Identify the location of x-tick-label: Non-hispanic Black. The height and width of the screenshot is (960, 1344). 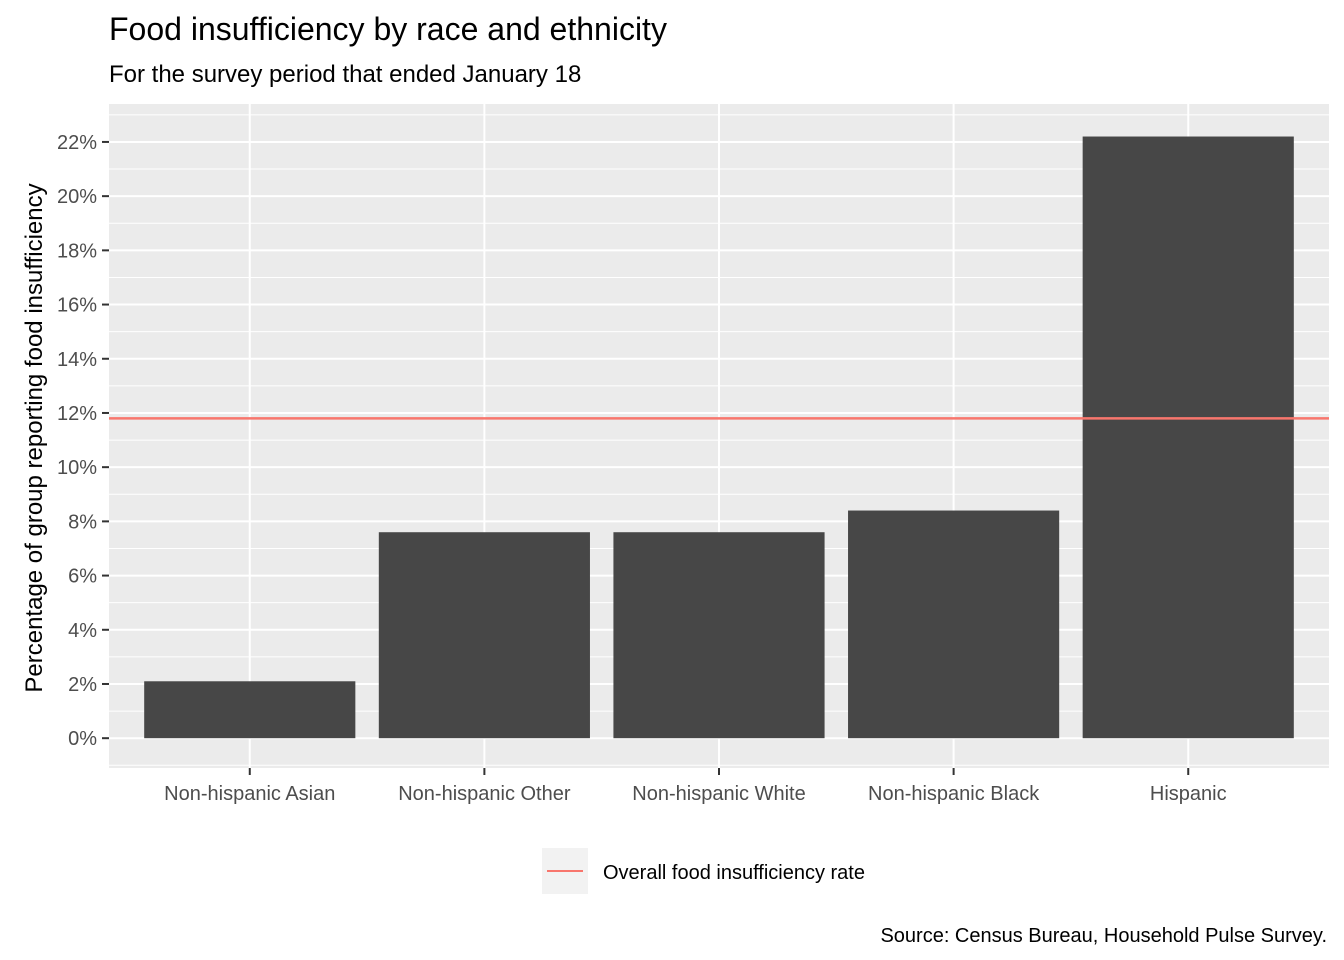
(954, 794).